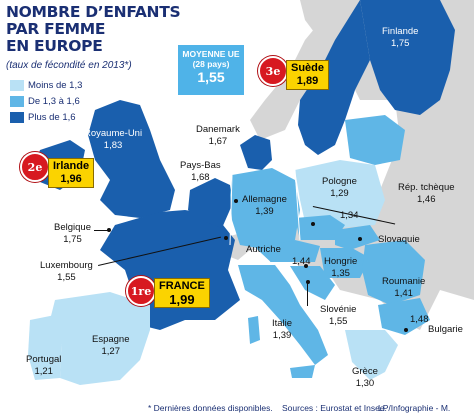  I want to click on label-luxembourg: Luxembourg 1,55, so click(66, 272).